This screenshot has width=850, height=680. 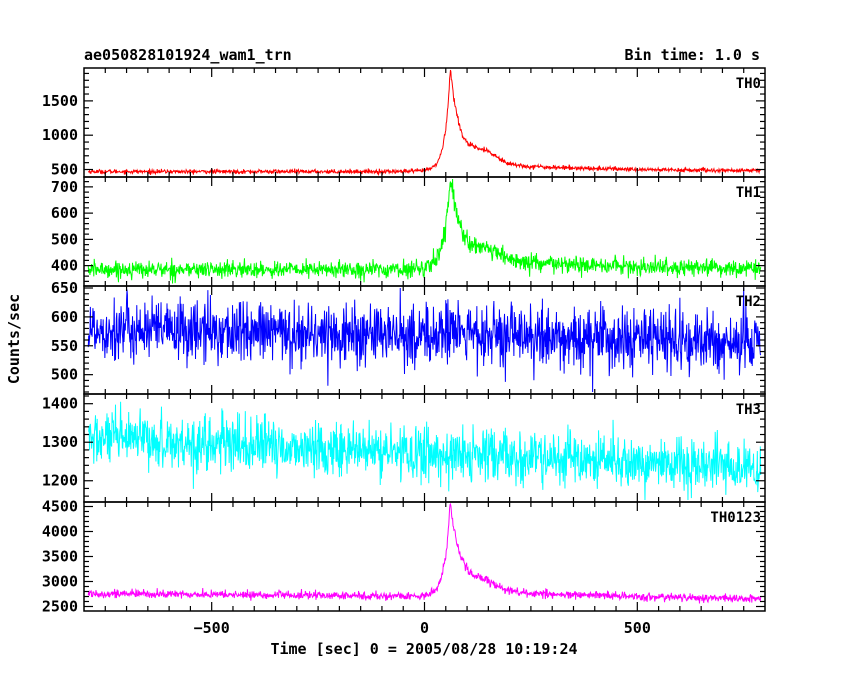 I want to click on panel-label-th3: TH3, so click(x=748, y=410).